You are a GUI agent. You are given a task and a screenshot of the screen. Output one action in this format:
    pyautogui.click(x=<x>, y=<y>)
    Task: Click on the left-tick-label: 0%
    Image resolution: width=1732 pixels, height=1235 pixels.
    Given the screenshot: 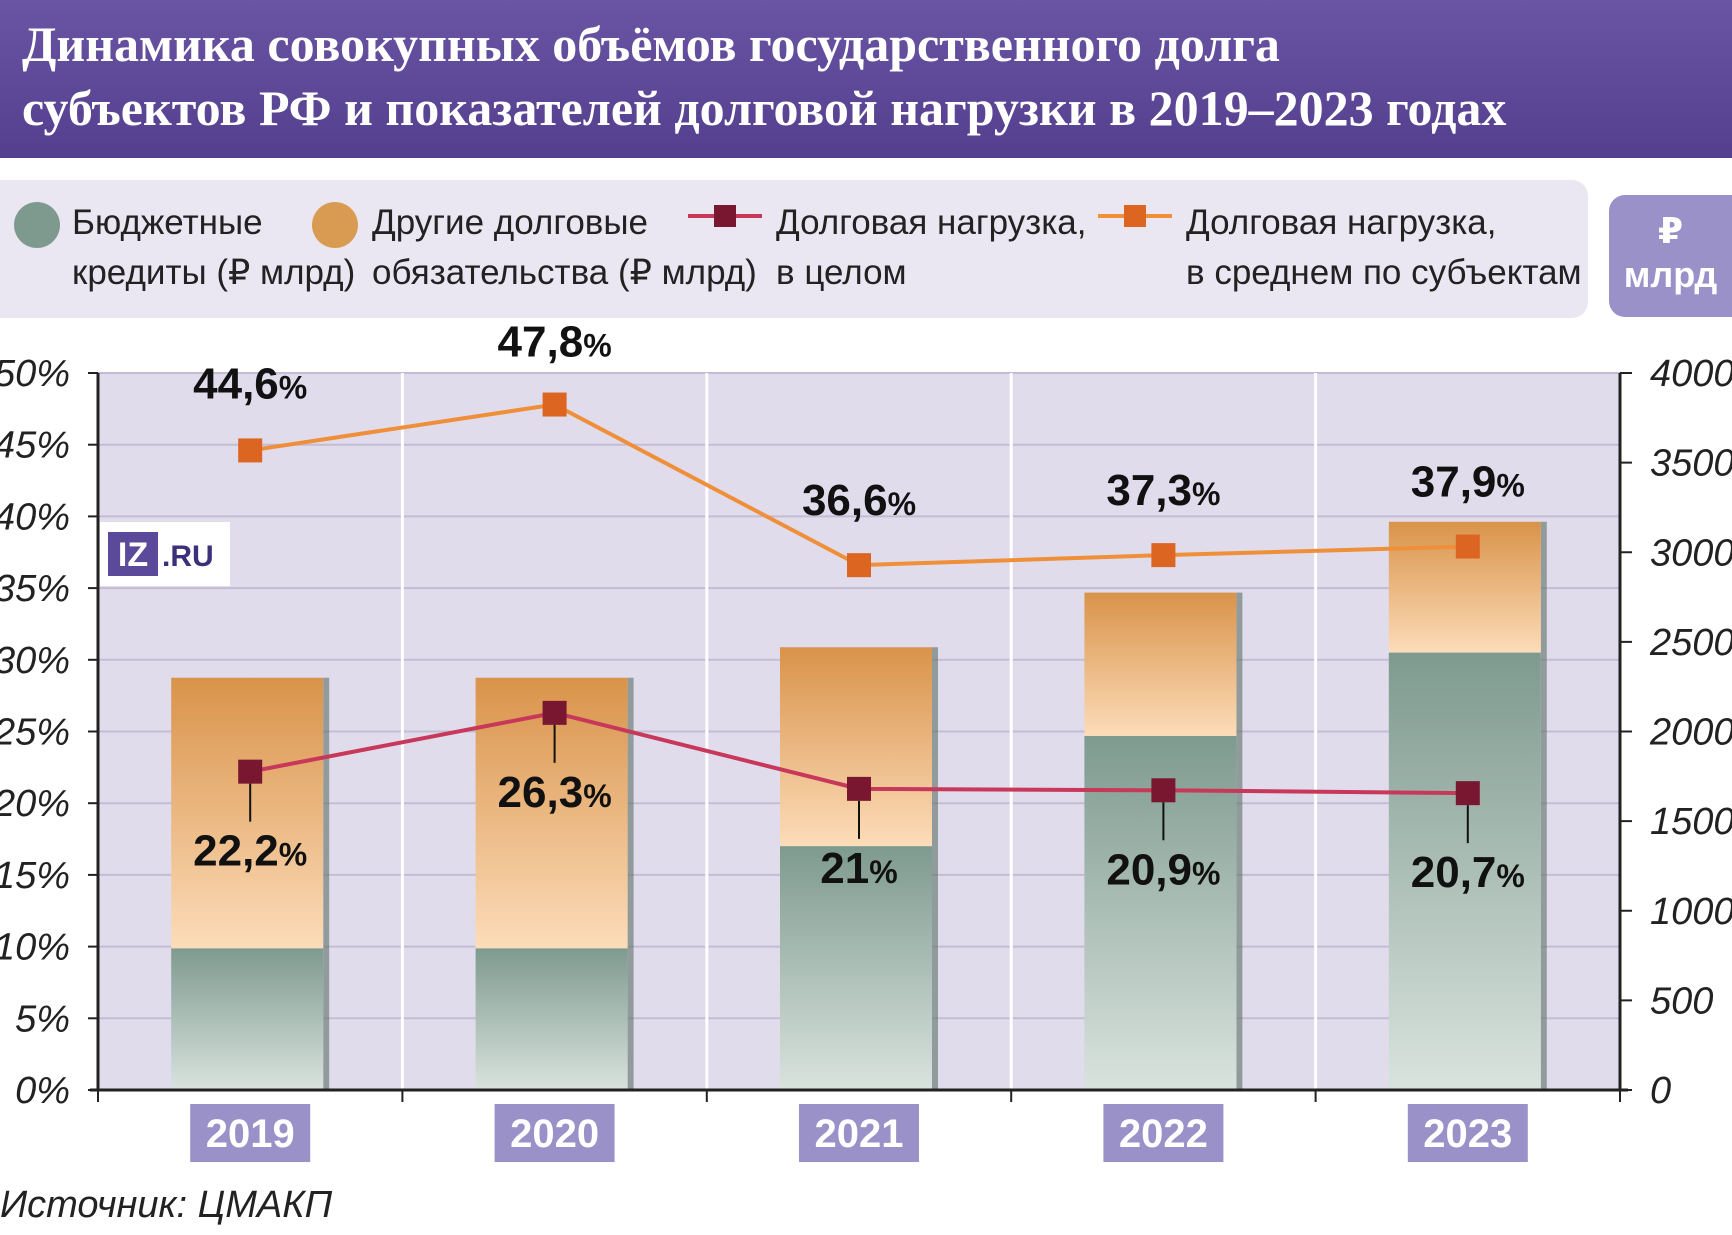 What is the action you would take?
    pyautogui.click(x=42, y=1091)
    